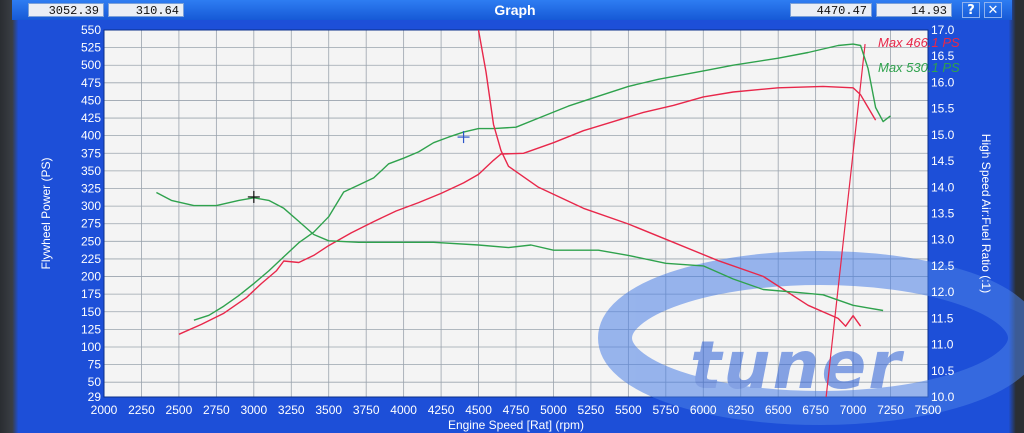 This screenshot has height=433, width=1024. I want to click on x-tick-label: 5500, so click(628, 410).